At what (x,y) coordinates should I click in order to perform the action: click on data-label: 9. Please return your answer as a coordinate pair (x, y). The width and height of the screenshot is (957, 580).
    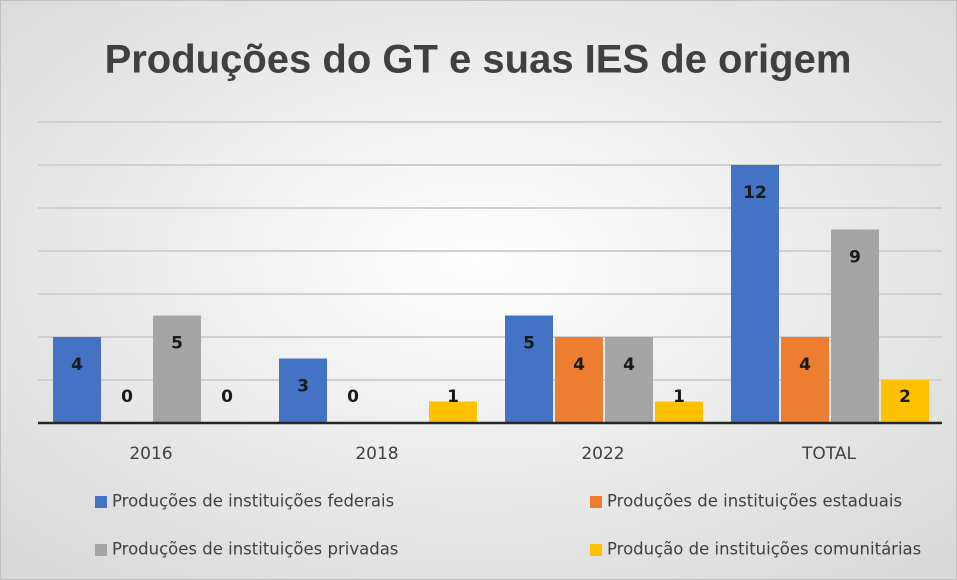
    Looking at the image, I should click on (855, 258).